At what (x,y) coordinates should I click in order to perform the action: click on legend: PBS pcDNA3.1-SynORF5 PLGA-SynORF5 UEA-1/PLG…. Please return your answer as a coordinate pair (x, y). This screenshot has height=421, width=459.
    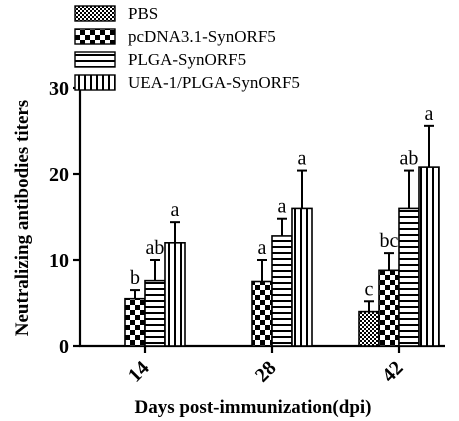
    Looking at the image, I should click on (187, 48).